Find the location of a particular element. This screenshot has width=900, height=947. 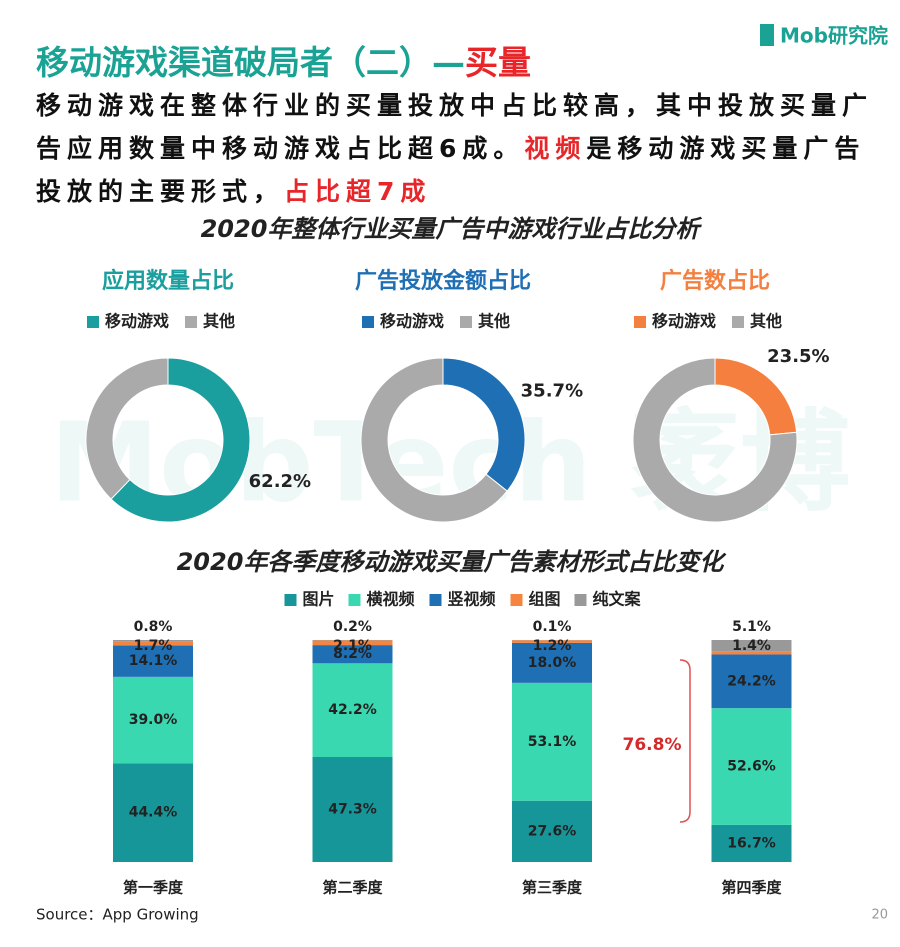

section-title: 2020年整体行业买量广告中游戏行业占比分析 is located at coordinates (452, 229).